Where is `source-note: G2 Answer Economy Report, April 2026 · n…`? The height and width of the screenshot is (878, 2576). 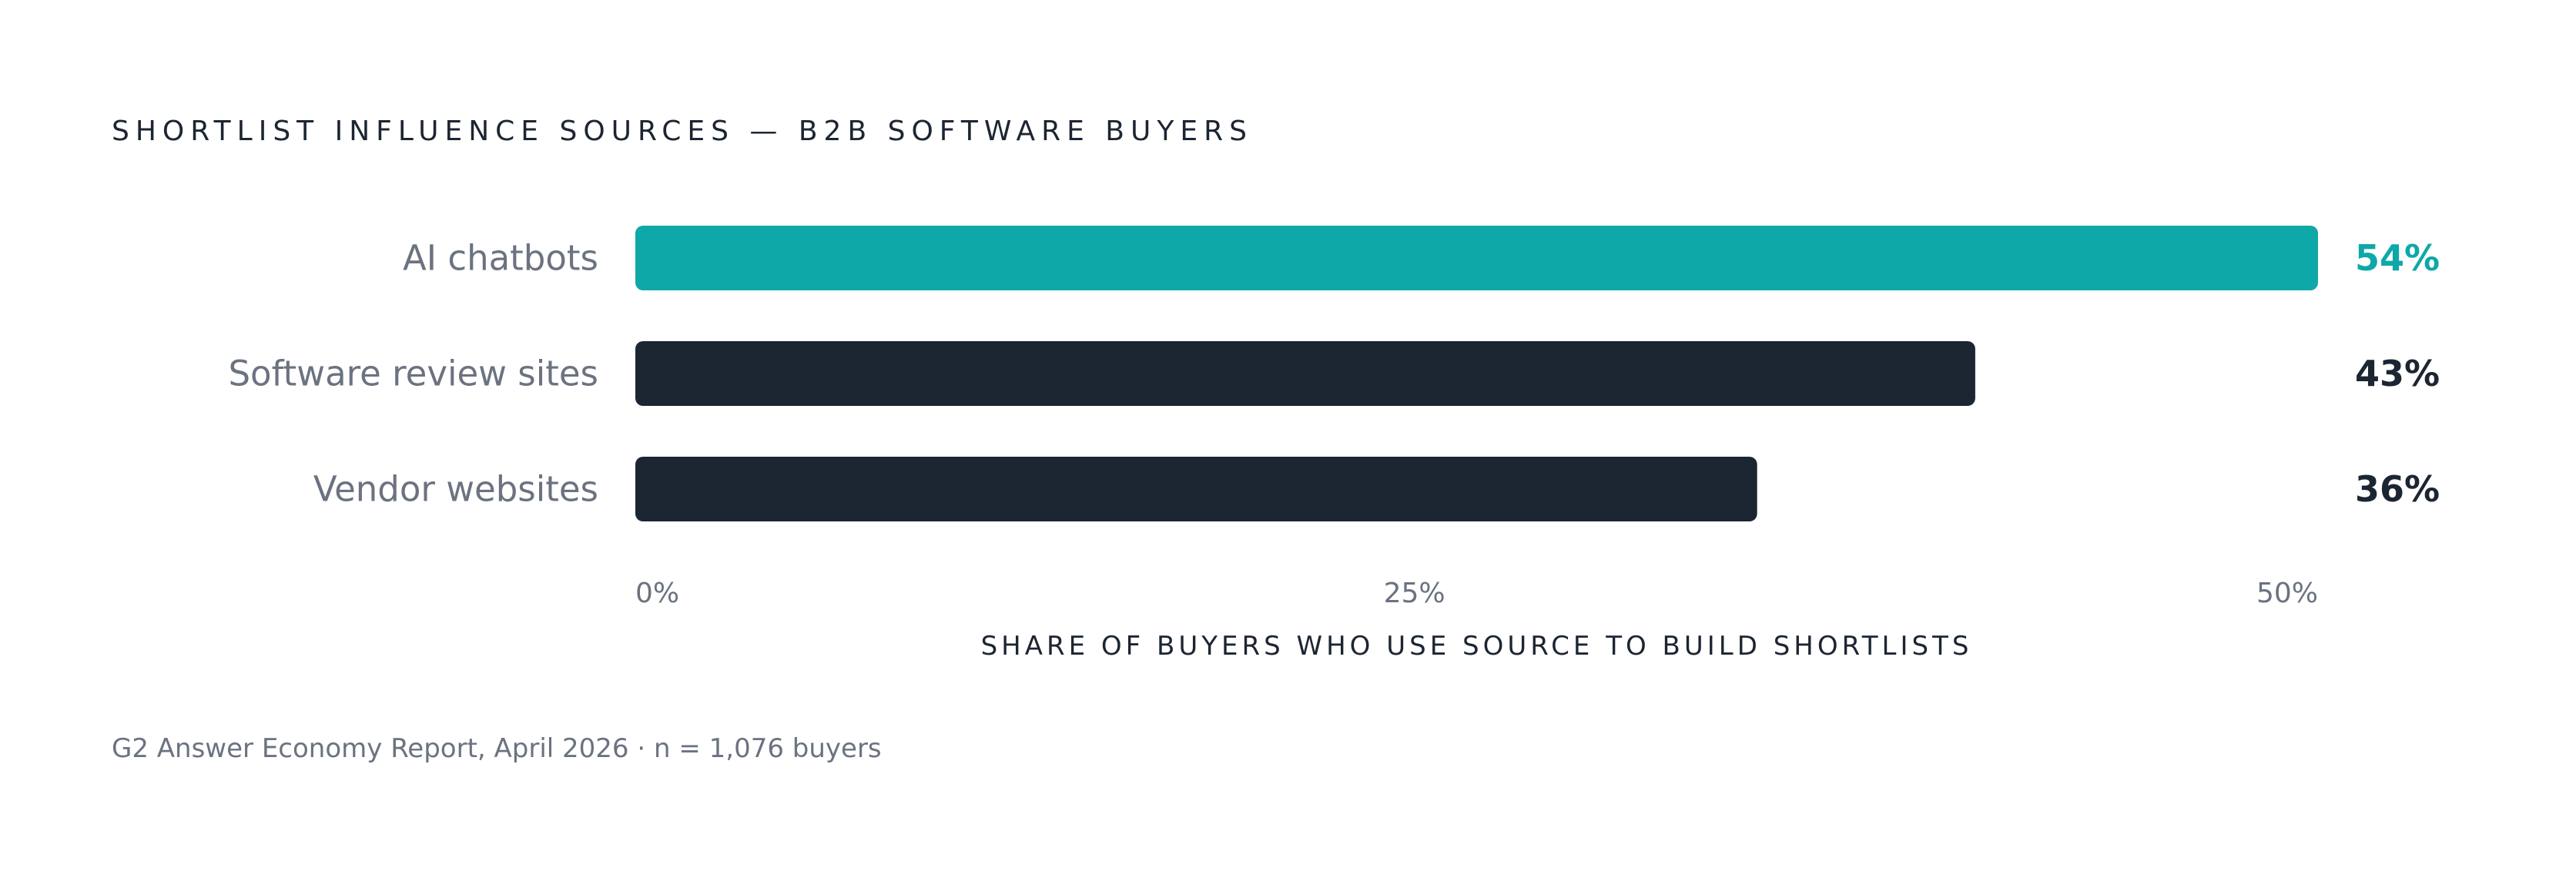 source-note: G2 Answer Economy Report, April 2026 · n… is located at coordinates (497, 748).